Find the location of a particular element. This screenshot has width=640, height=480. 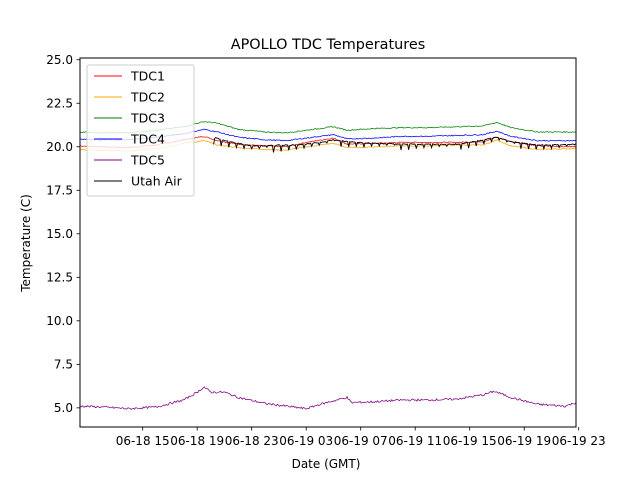

legend-entry-label: TDC3 is located at coordinates (147, 118).